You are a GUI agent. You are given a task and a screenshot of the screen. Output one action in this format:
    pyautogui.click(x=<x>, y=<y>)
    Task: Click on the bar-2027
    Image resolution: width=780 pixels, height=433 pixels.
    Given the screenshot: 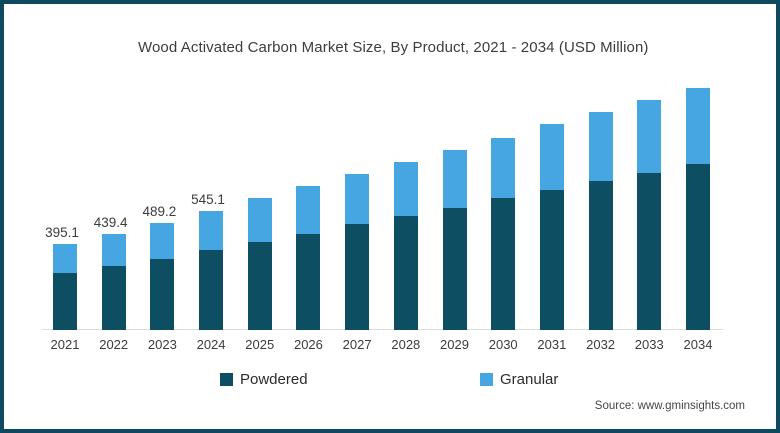 What is the action you would take?
    pyautogui.click(x=357, y=251)
    